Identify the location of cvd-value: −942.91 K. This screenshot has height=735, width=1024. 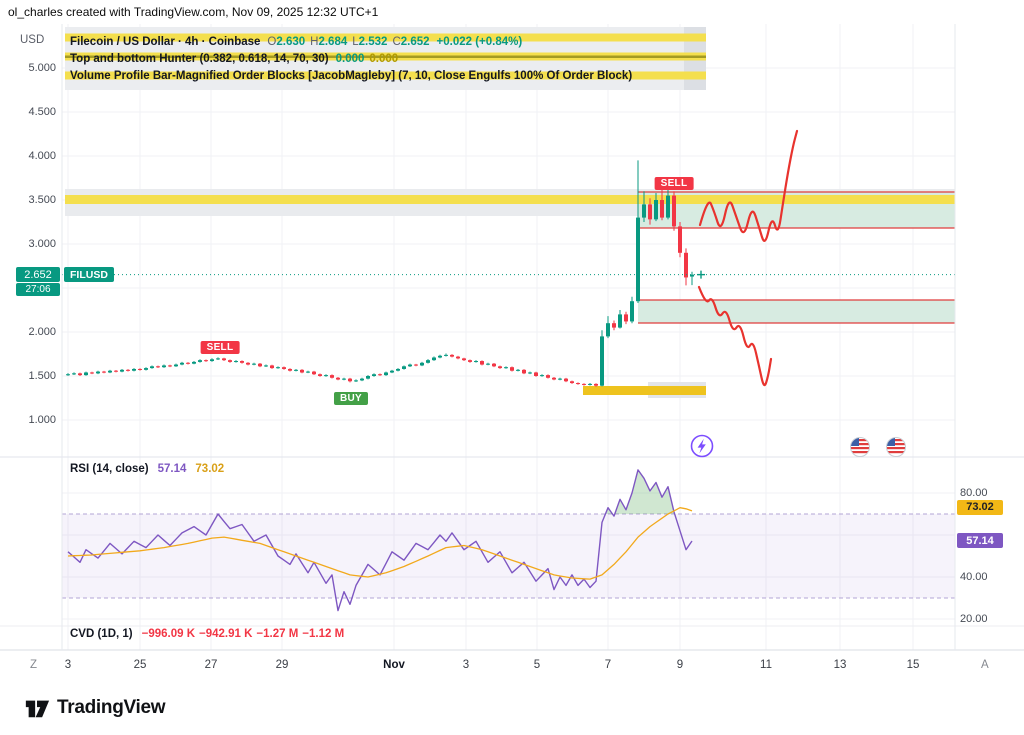
(226, 634).